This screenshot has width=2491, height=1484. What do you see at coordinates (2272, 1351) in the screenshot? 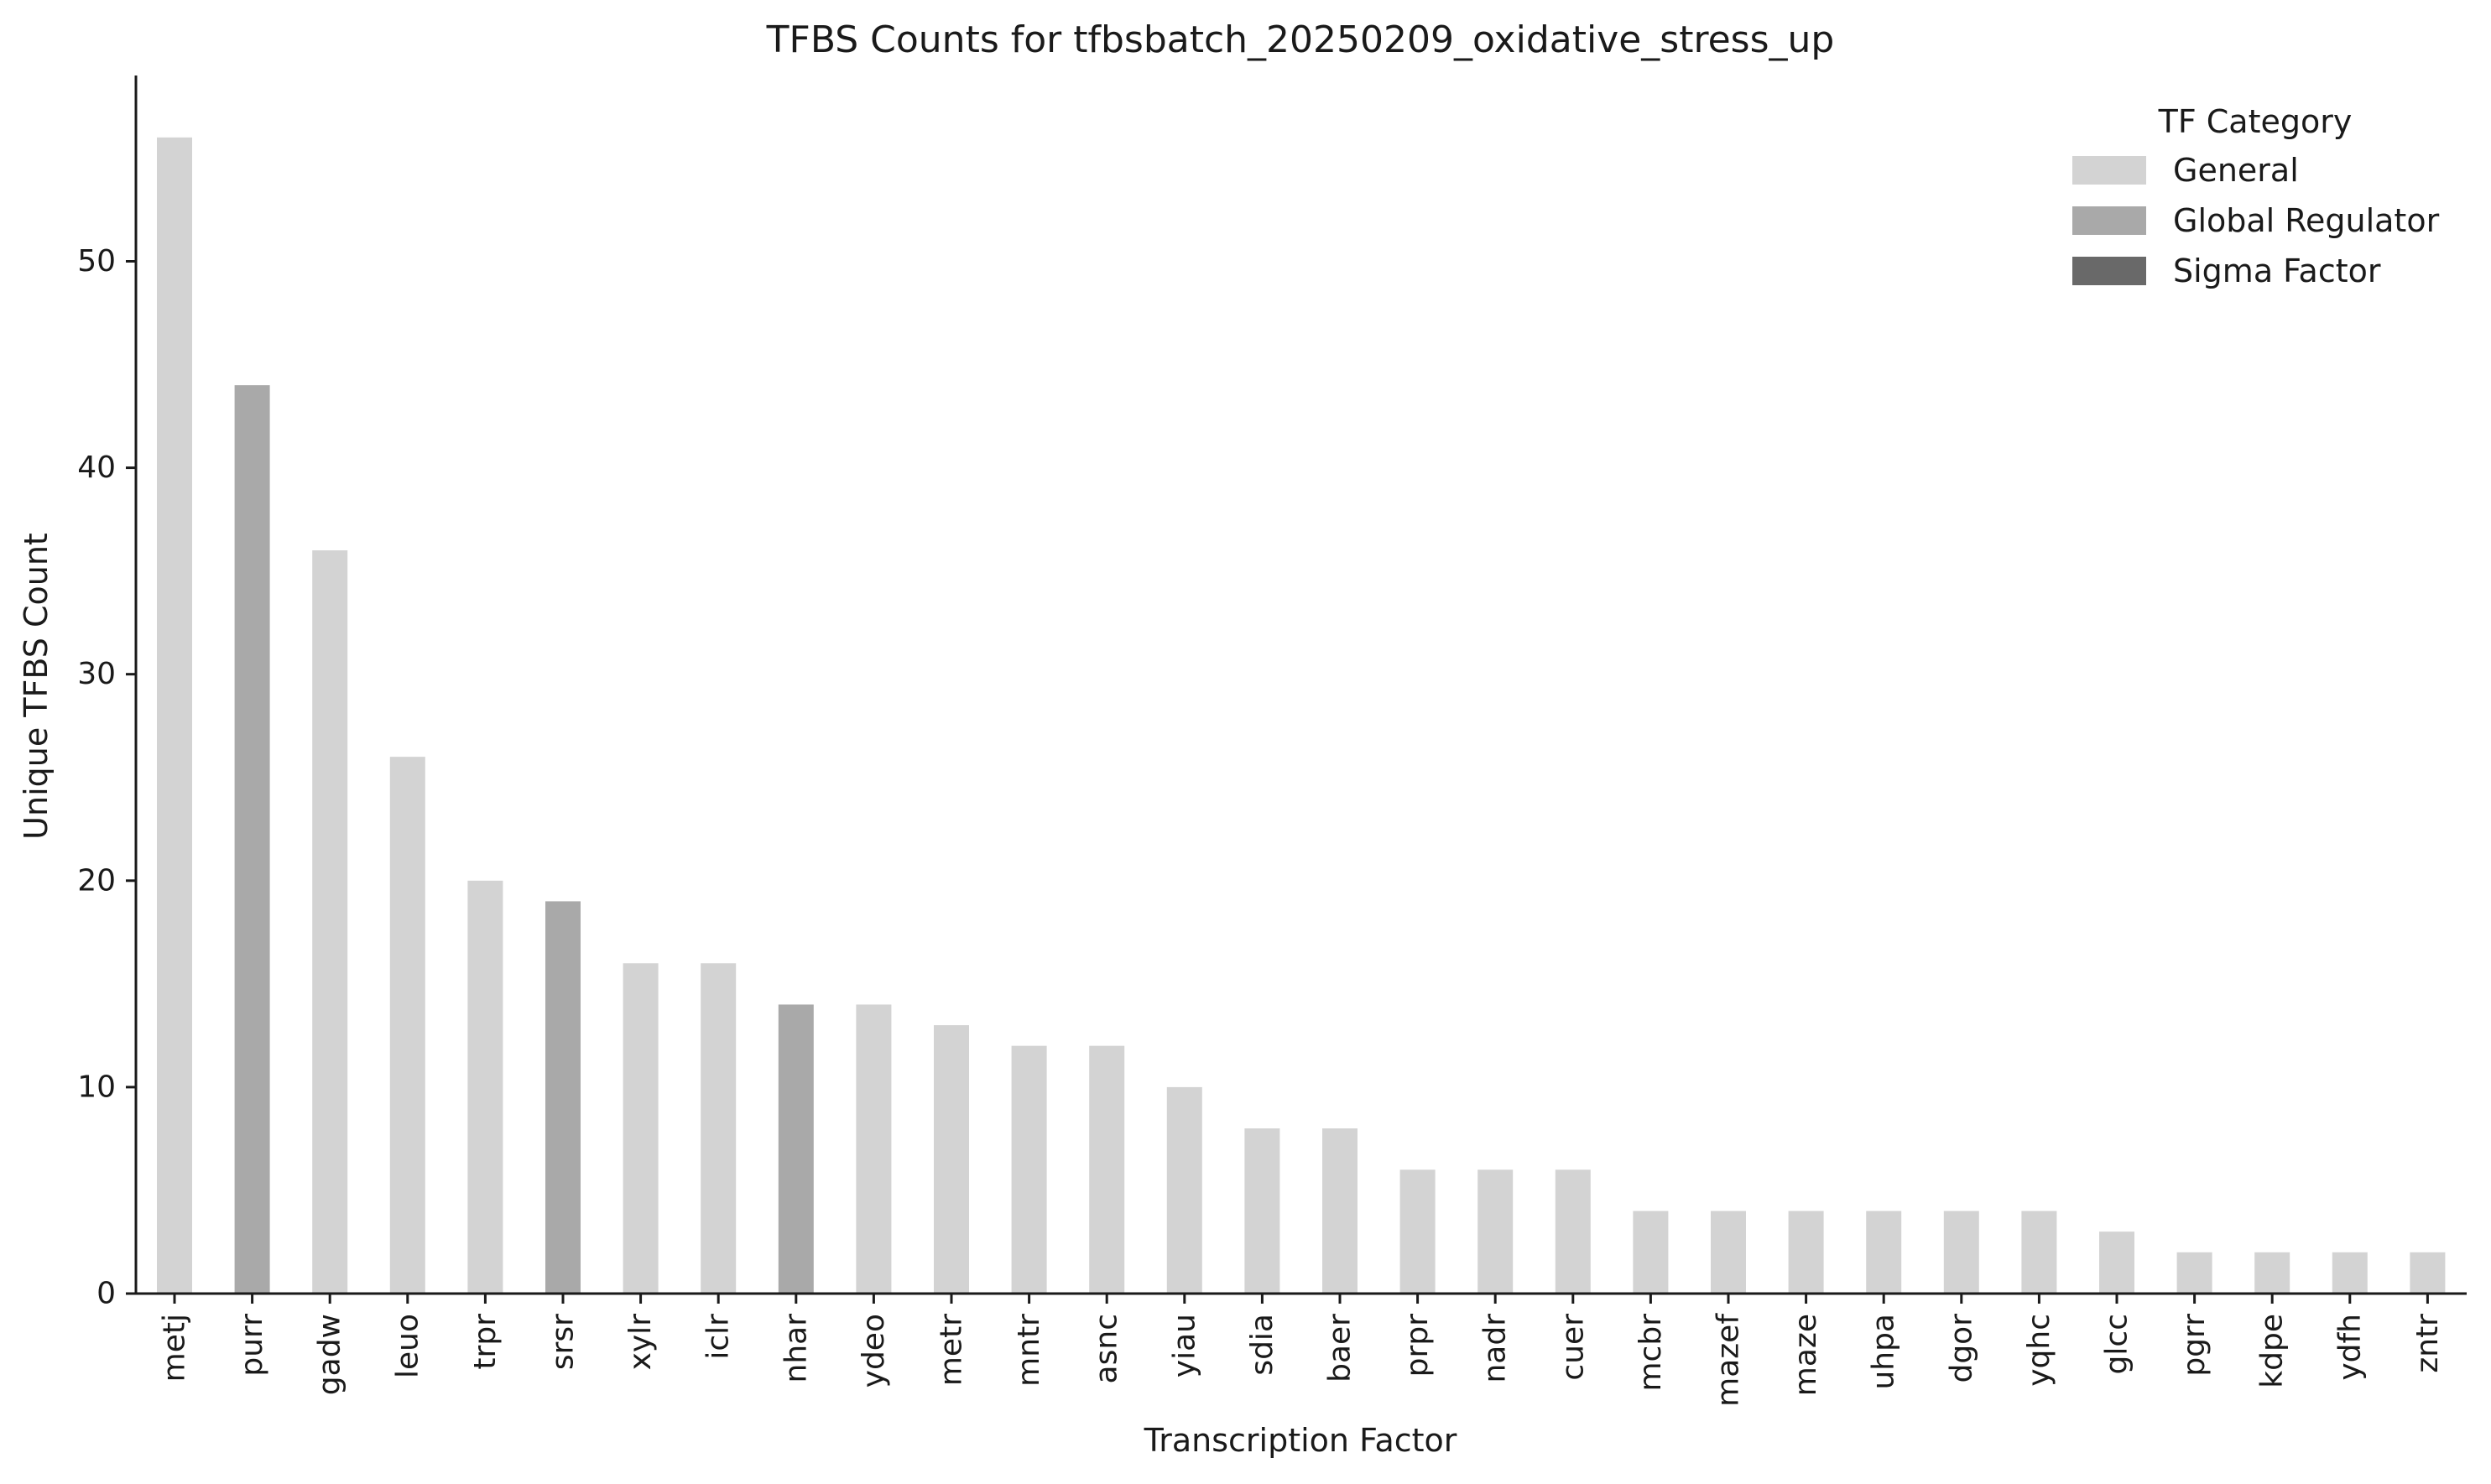
I see `x-tick-label-kdpe: kdpe` at bounding box center [2272, 1351].